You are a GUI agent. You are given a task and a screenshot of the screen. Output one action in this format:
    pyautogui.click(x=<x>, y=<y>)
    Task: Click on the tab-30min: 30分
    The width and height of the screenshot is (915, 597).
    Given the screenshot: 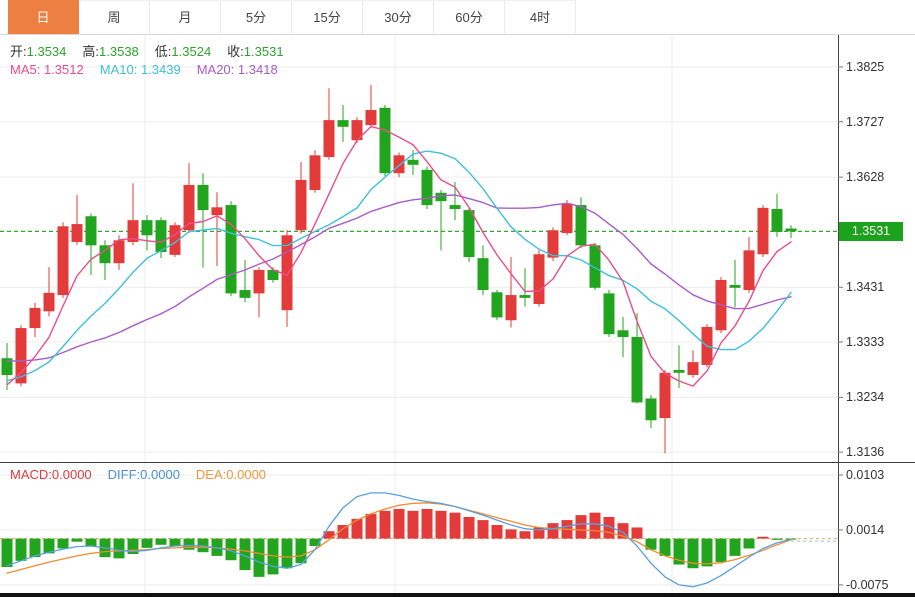 What is the action you would take?
    pyautogui.click(x=398, y=17)
    